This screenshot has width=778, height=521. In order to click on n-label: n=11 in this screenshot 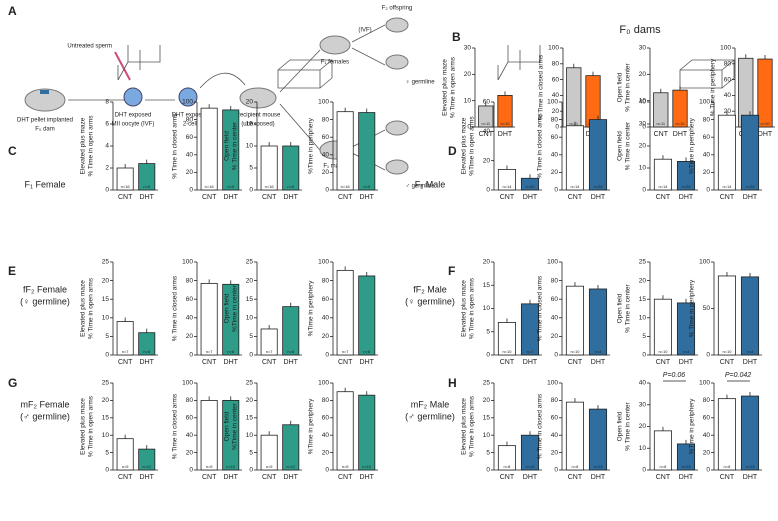, I will do `click(660, 123)`.